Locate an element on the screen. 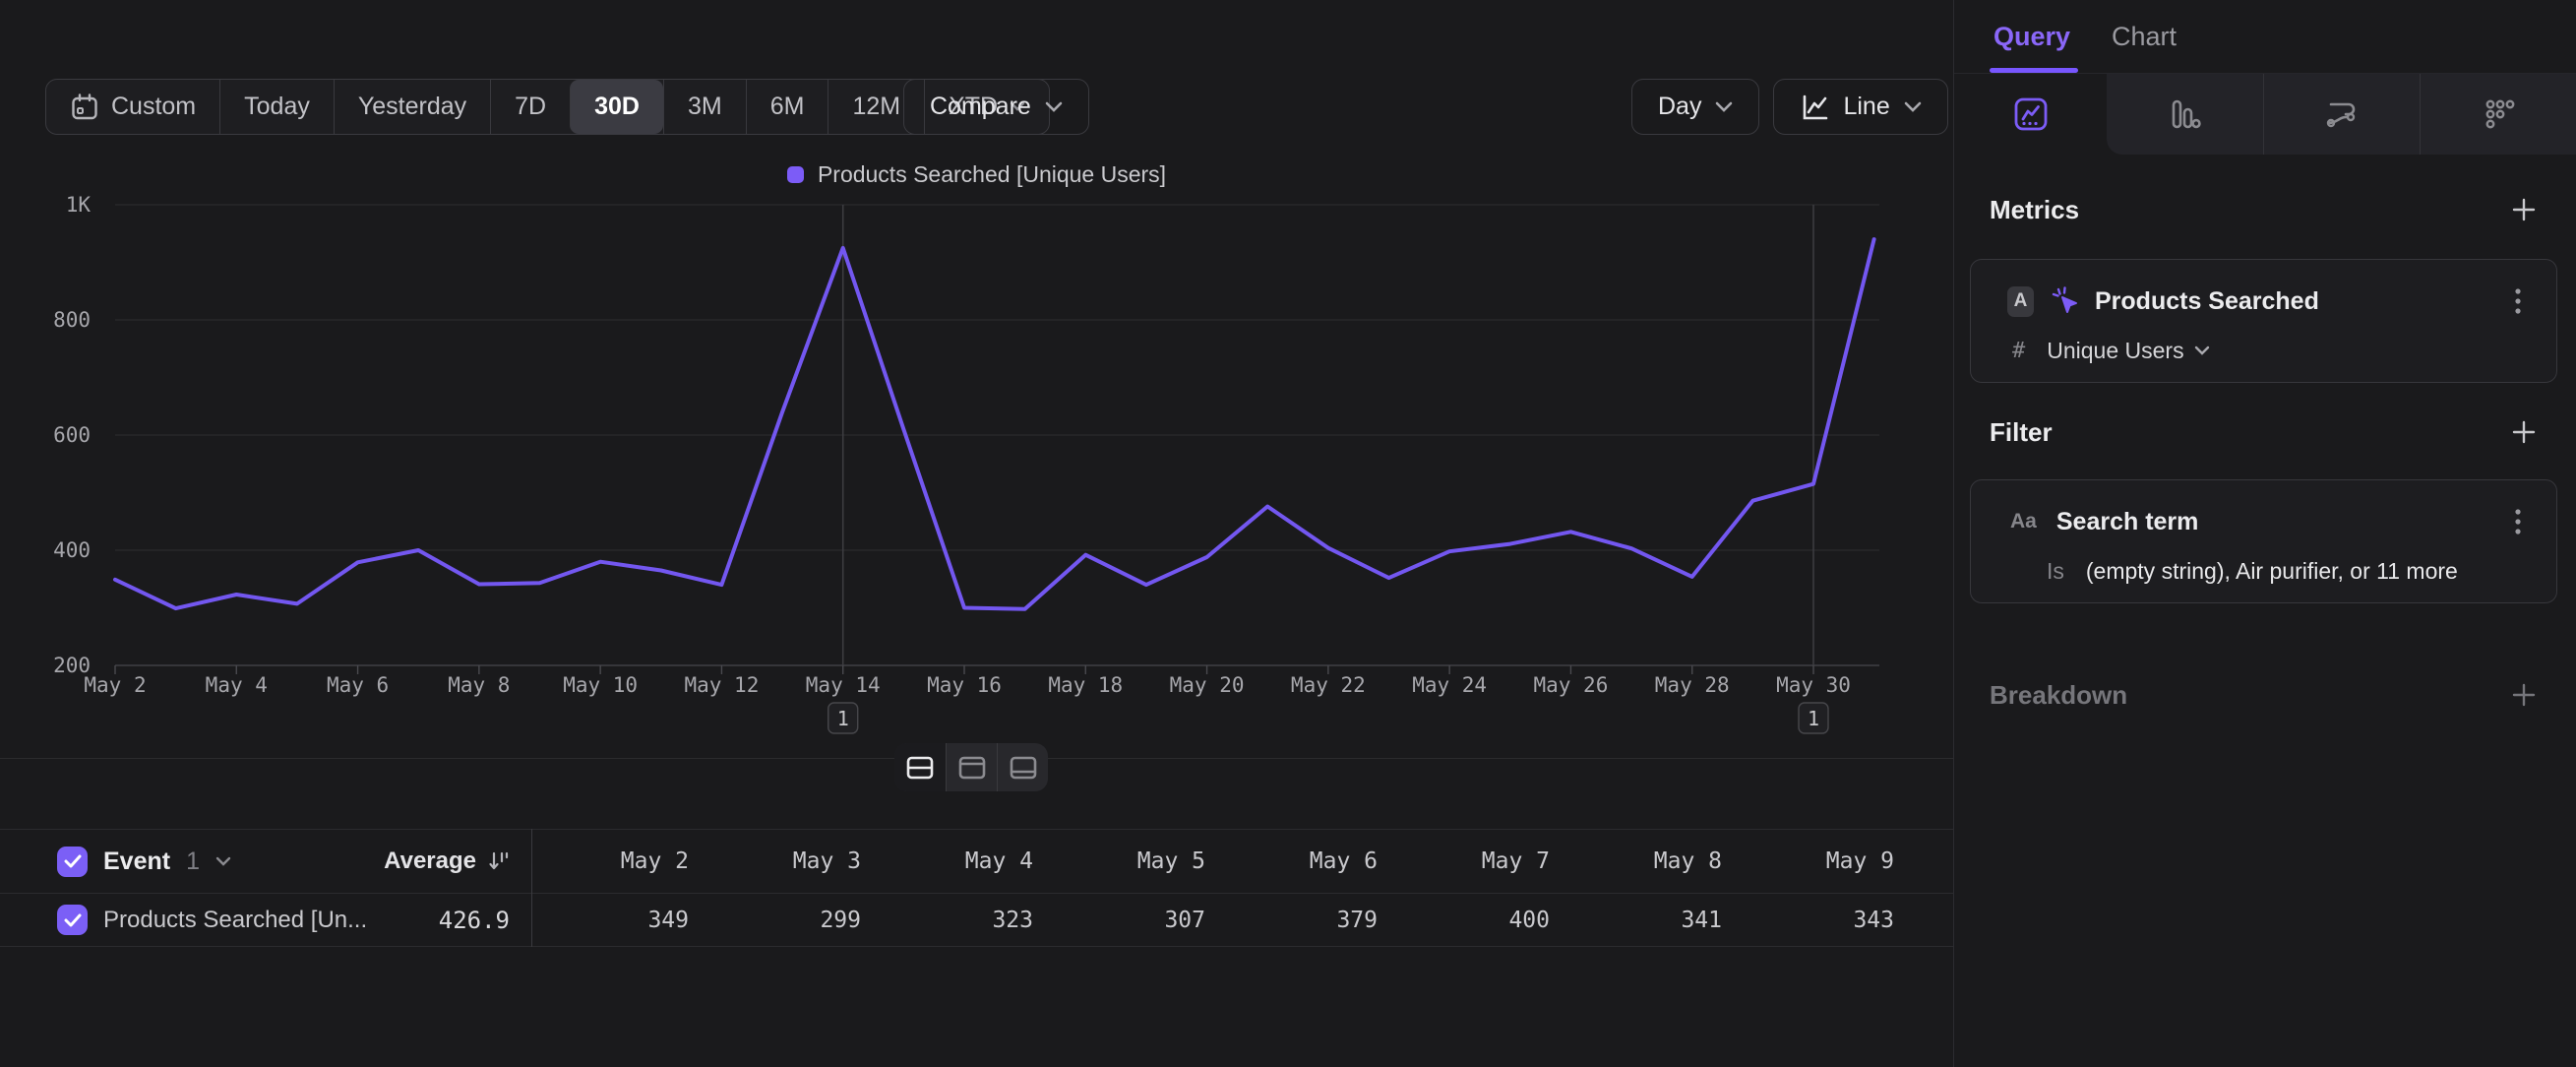  chart-type-button: Line is located at coordinates (1860, 107).